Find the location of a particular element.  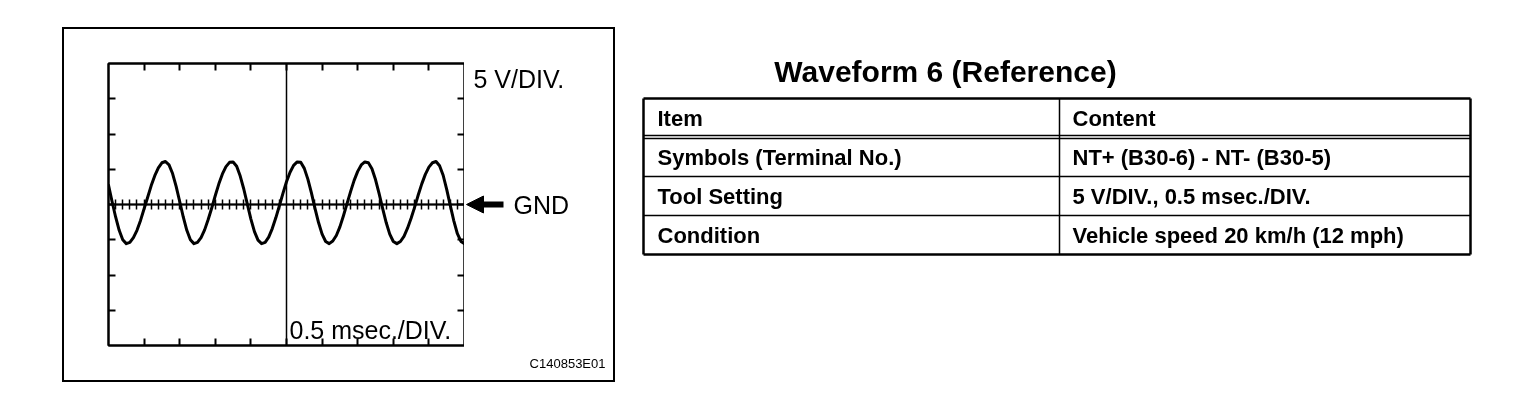

text: Tool Setting is located at coordinates (720, 196).